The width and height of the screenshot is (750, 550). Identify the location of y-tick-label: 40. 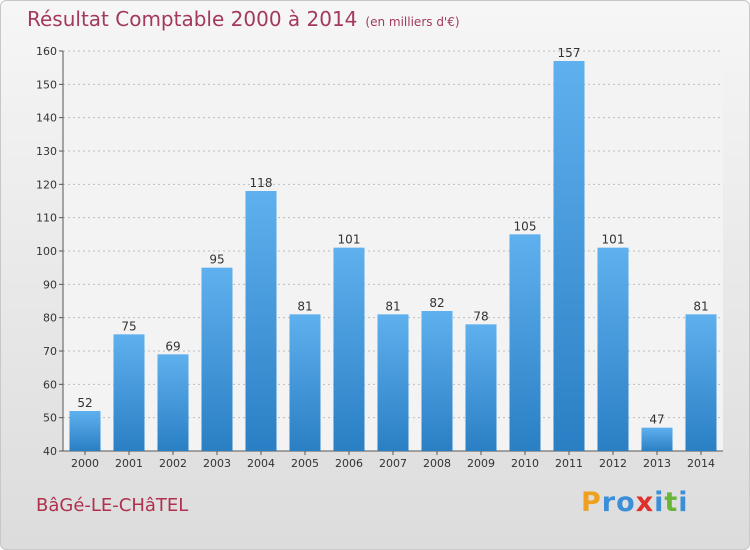
(50, 451).